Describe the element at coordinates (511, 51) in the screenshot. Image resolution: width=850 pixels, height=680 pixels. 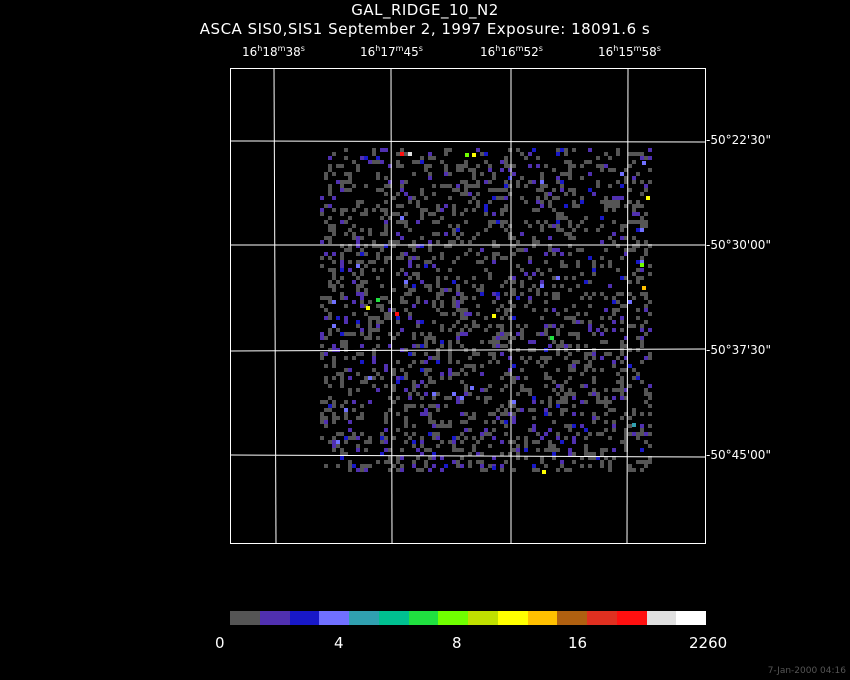
I see `ra-label-3: 16h16m52s` at that location.